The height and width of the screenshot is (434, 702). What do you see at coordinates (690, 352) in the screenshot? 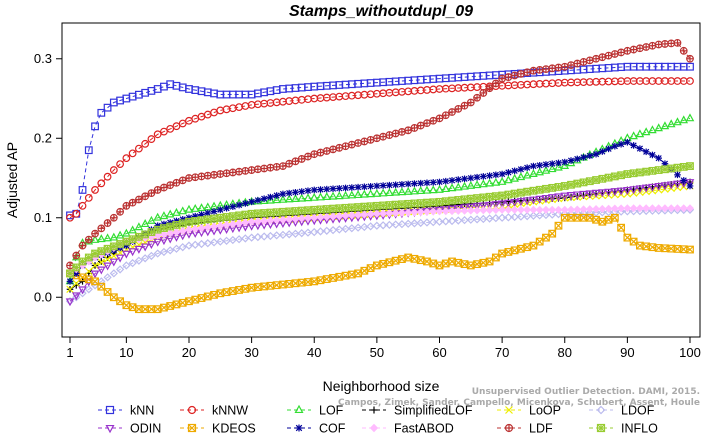
I see `x-tick-label-100: 100` at bounding box center [690, 352].